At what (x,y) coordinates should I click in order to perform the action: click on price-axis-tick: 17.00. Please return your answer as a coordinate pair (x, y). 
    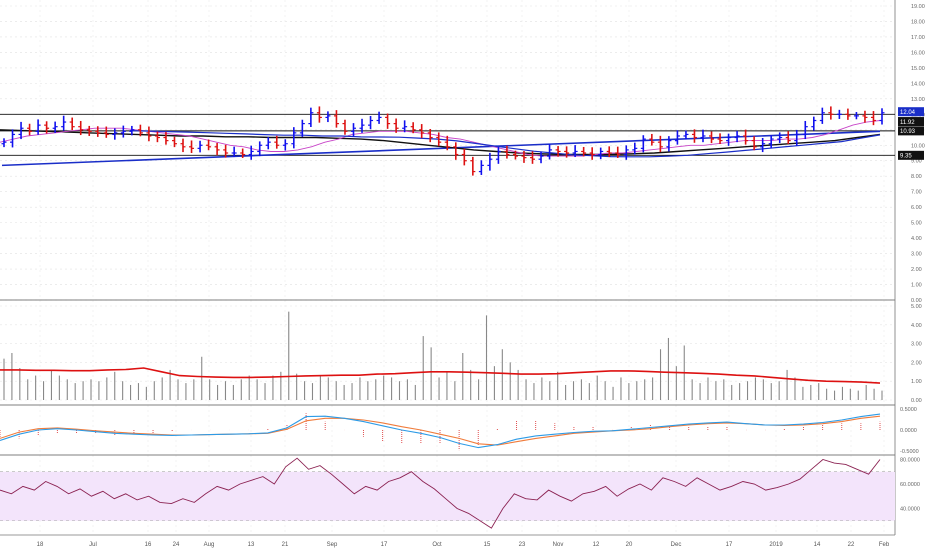
    Looking at the image, I should click on (918, 38).